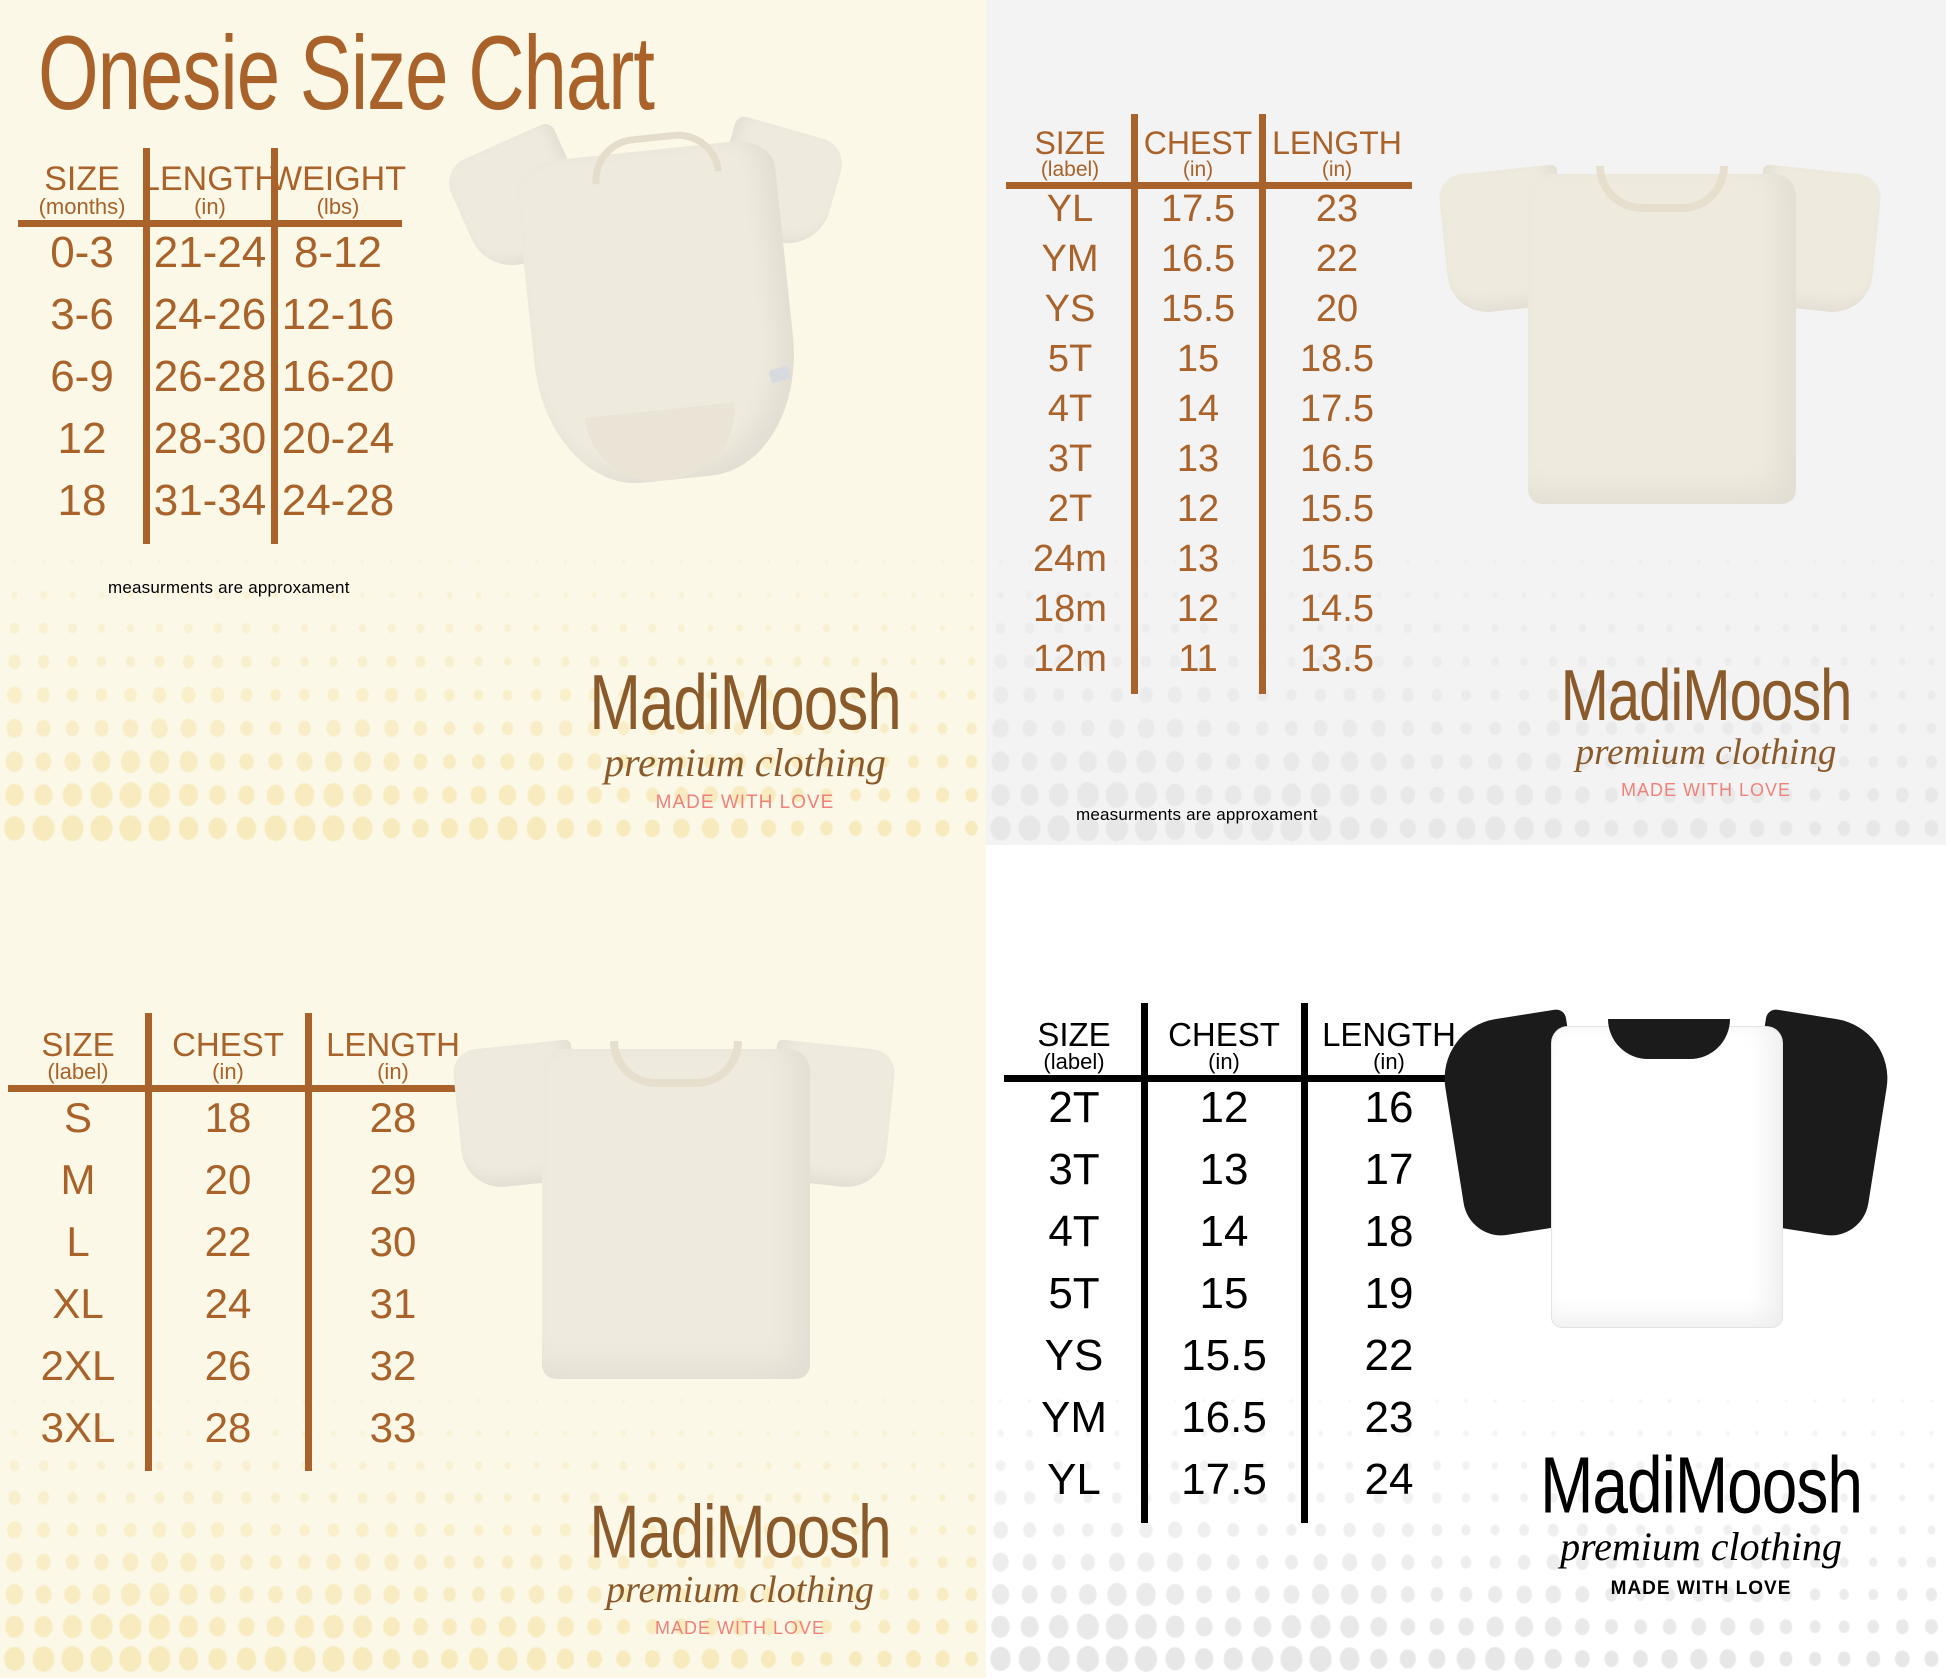 Image resolution: width=1946 pixels, height=1678 pixels. What do you see at coordinates (82, 206) in the screenshot?
I see `column-header-unit: (months)` at bounding box center [82, 206].